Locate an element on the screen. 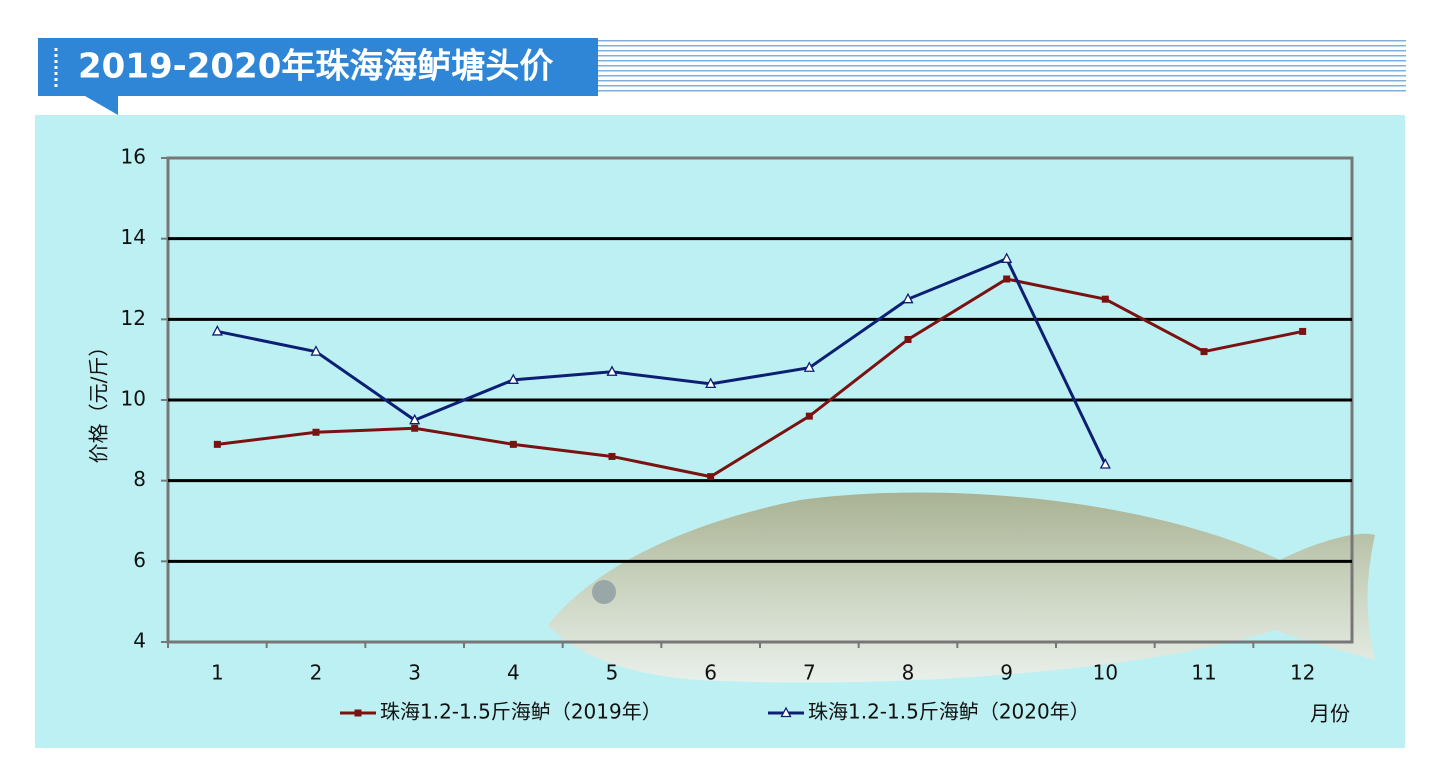 This screenshot has height=781, width=1442. x-tick-label: 6 is located at coordinates (710, 673).